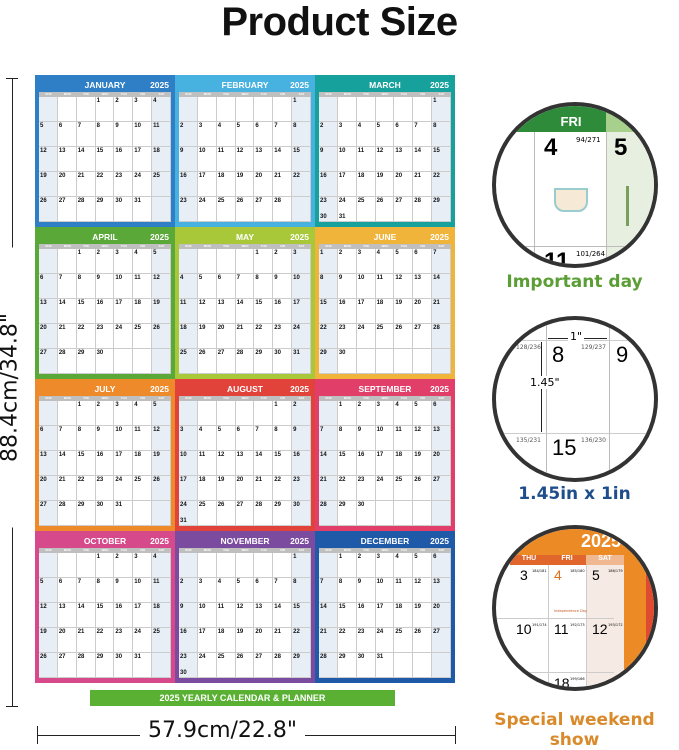 The width and height of the screenshot is (679, 750). I want to click on day-cell: 4, so click(226, 590).